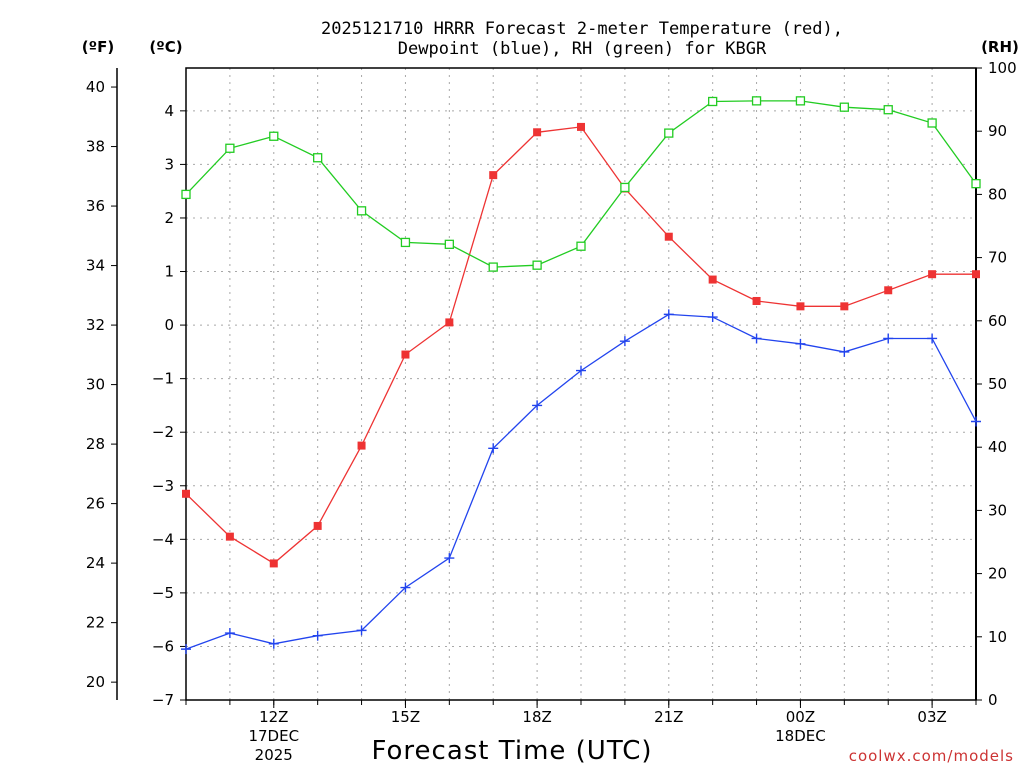  I want to click on x-tick-label: 15Z, so click(405, 717).